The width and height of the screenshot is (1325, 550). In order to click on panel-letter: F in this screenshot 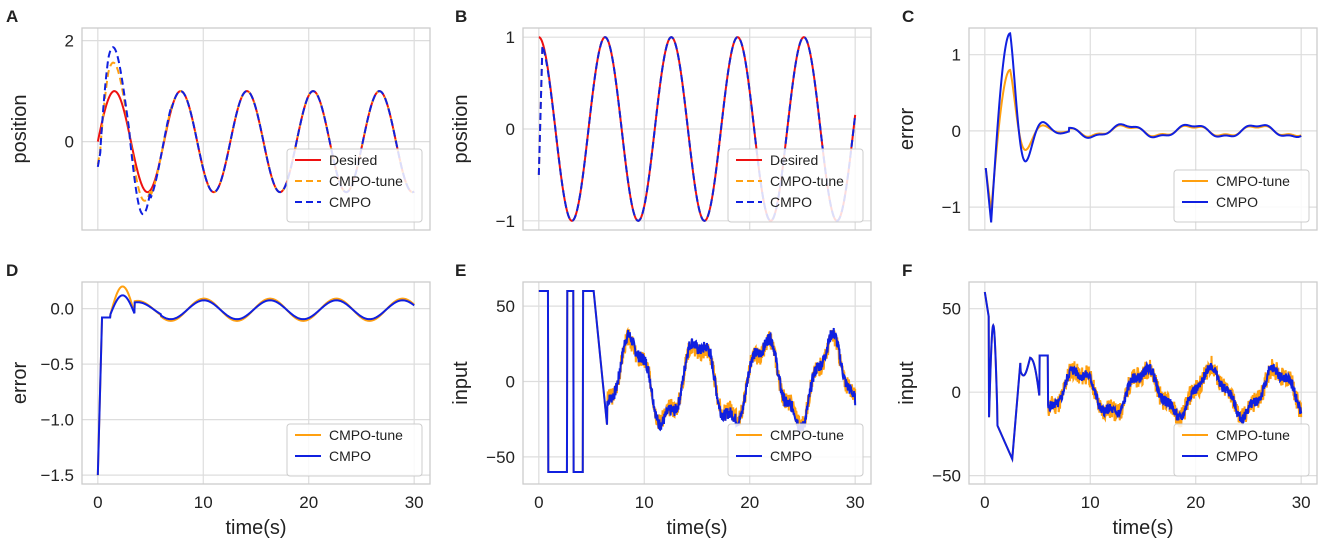, I will do `click(907, 270)`.